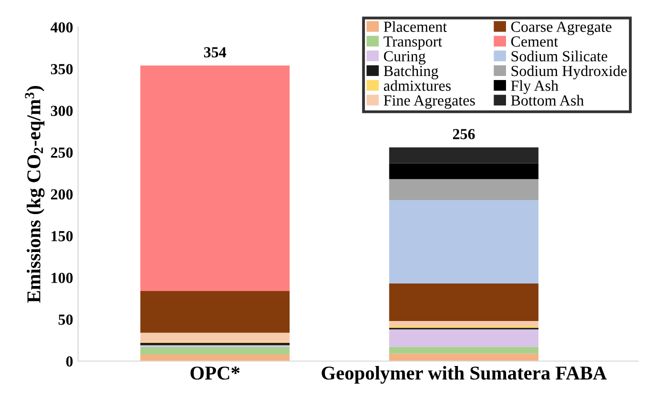  What do you see at coordinates (215, 373) in the screenshot?
I see `x-tick-label: OPC*` at bounding box center [215, 373].